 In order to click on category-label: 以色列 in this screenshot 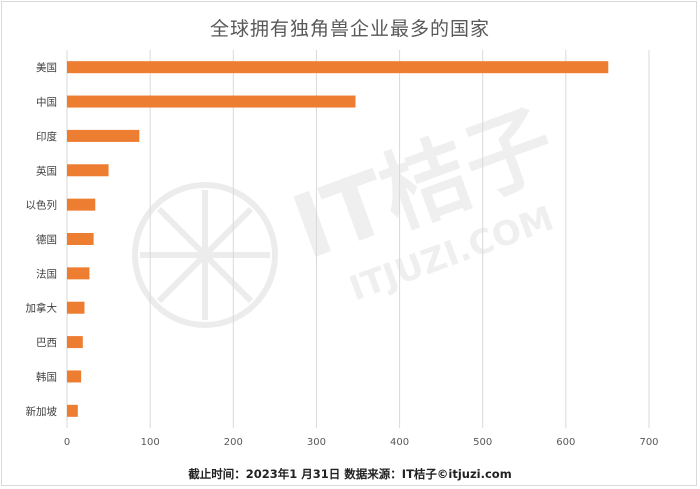, I will do `click(42, 205)`.